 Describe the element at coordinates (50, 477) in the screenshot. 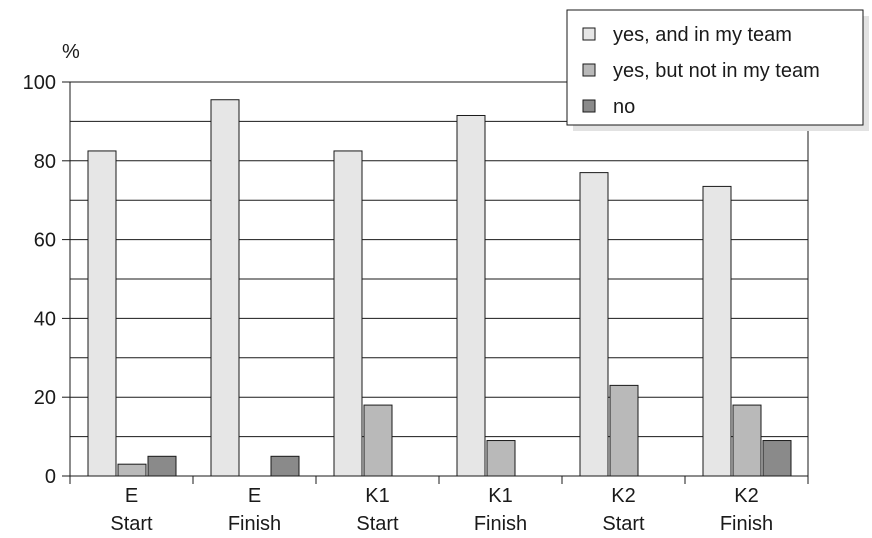

I see `y-tick-label: 0` at that location.